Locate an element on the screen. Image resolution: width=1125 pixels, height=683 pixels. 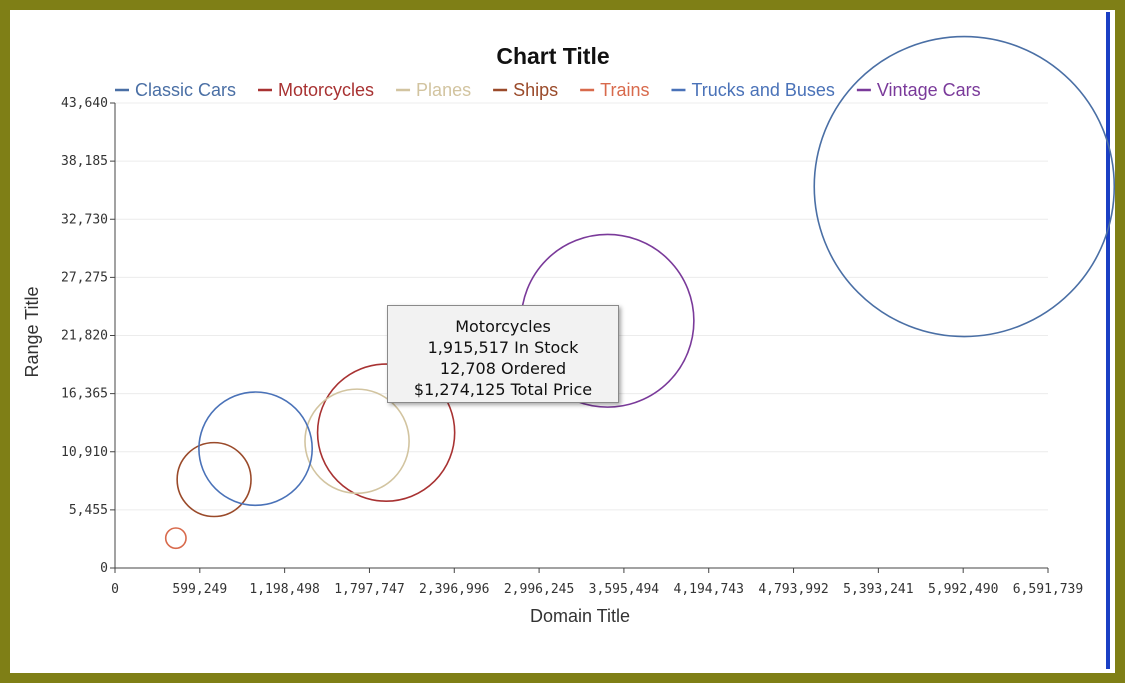
legend-item-motorcycles: Motorcycles is located at coordinates (326, 90).